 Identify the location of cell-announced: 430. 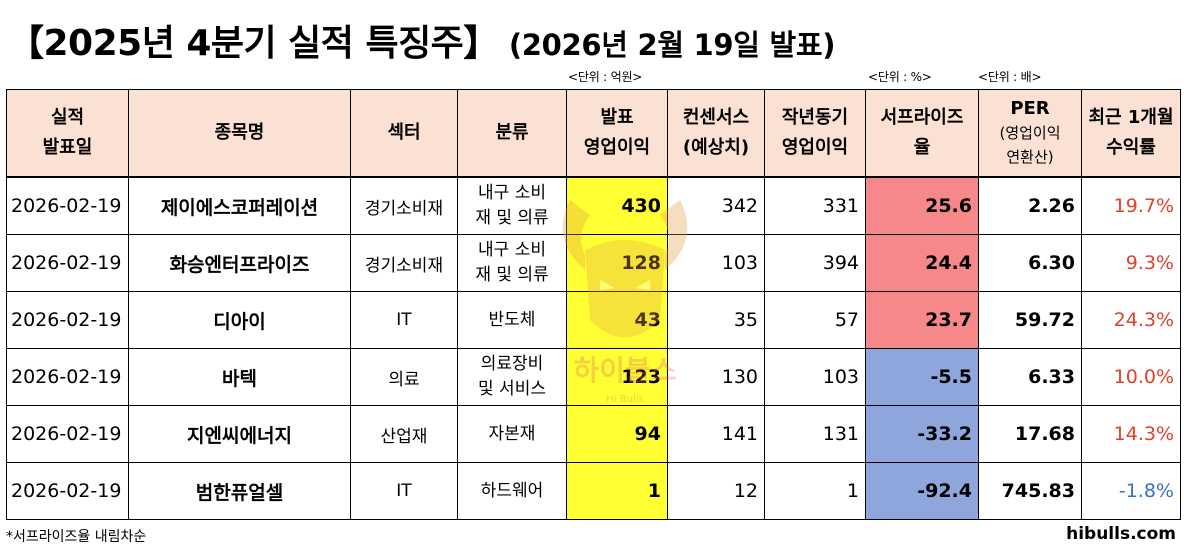
(617, 205).